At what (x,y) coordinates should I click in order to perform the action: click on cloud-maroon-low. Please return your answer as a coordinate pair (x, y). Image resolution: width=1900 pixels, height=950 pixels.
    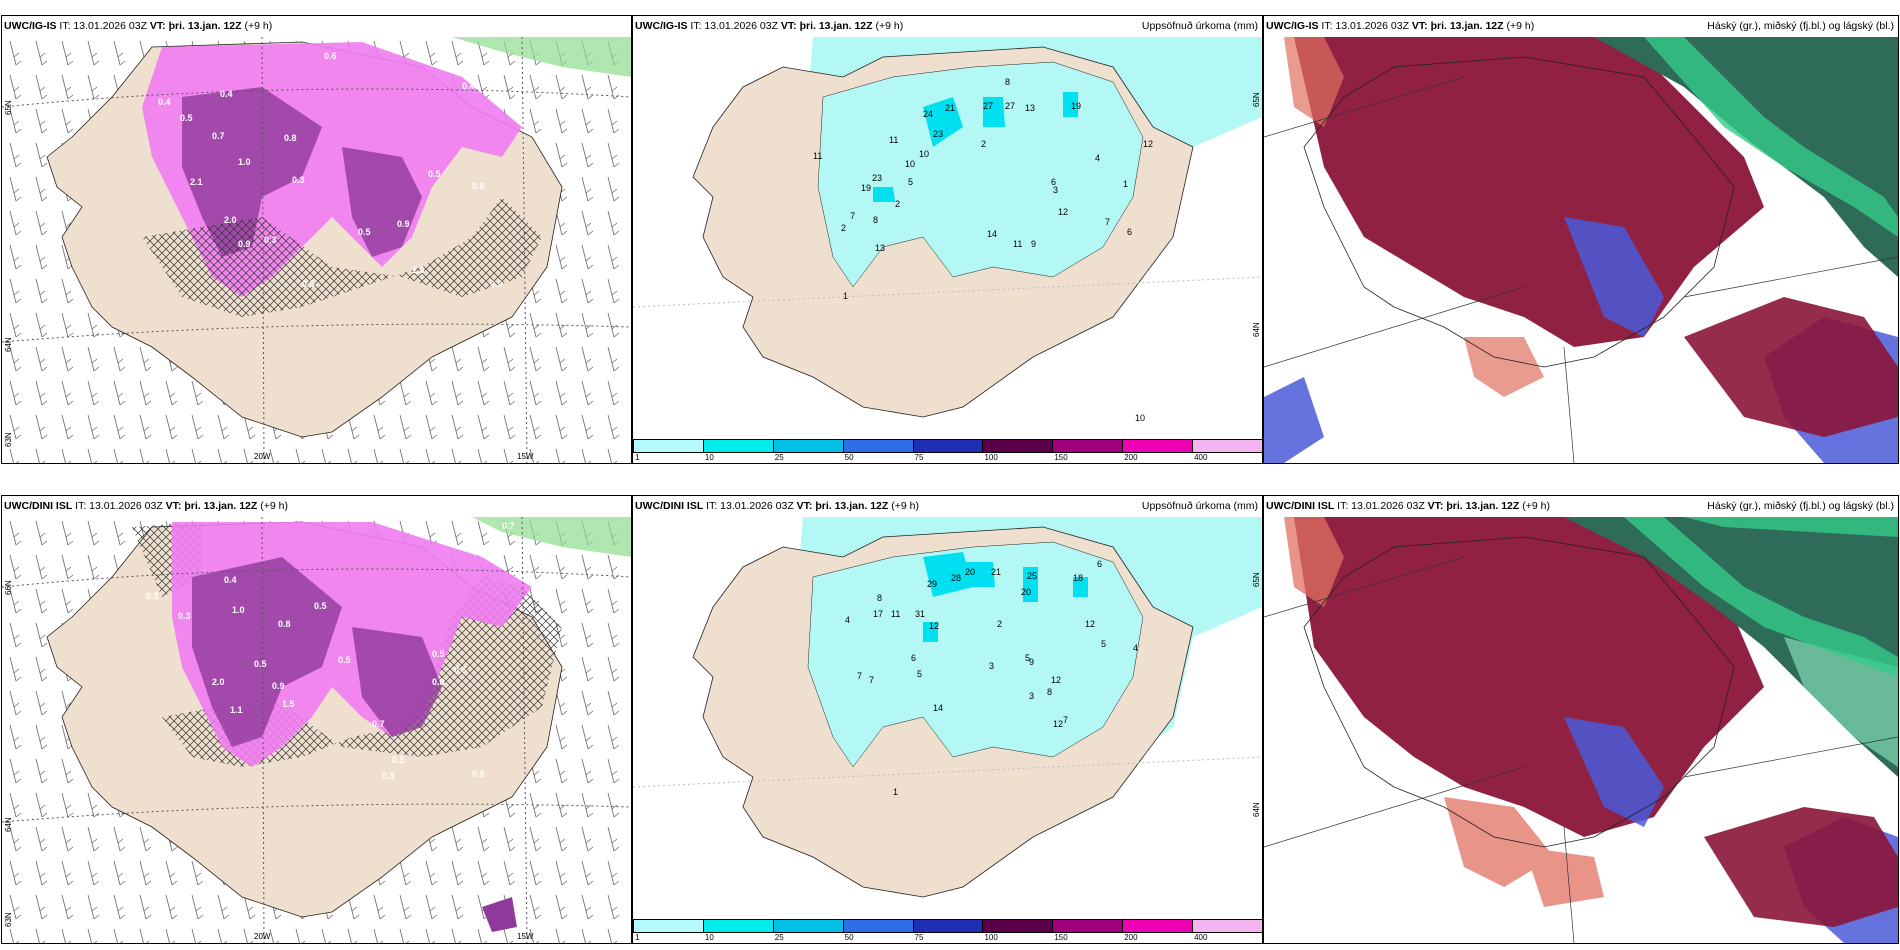
    Looking at the image, I should click on (1801, 867).